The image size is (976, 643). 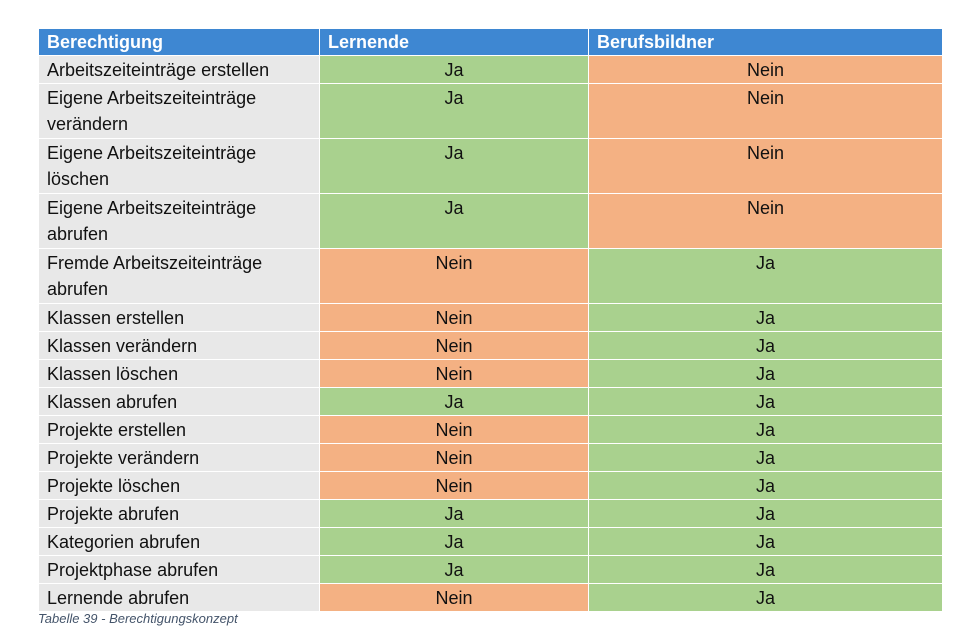 What do you see at coordinates (179, 513) in the screenshot?
I see `permission-label: Projekte abrufen` at bounding box center [179, 513].